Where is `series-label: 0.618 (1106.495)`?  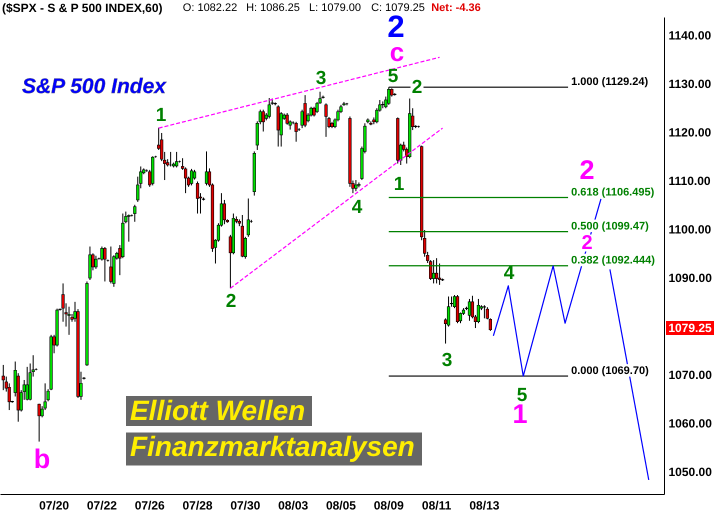
series-label: 0.618 (1106.495) is located at coordinates (613, 192).